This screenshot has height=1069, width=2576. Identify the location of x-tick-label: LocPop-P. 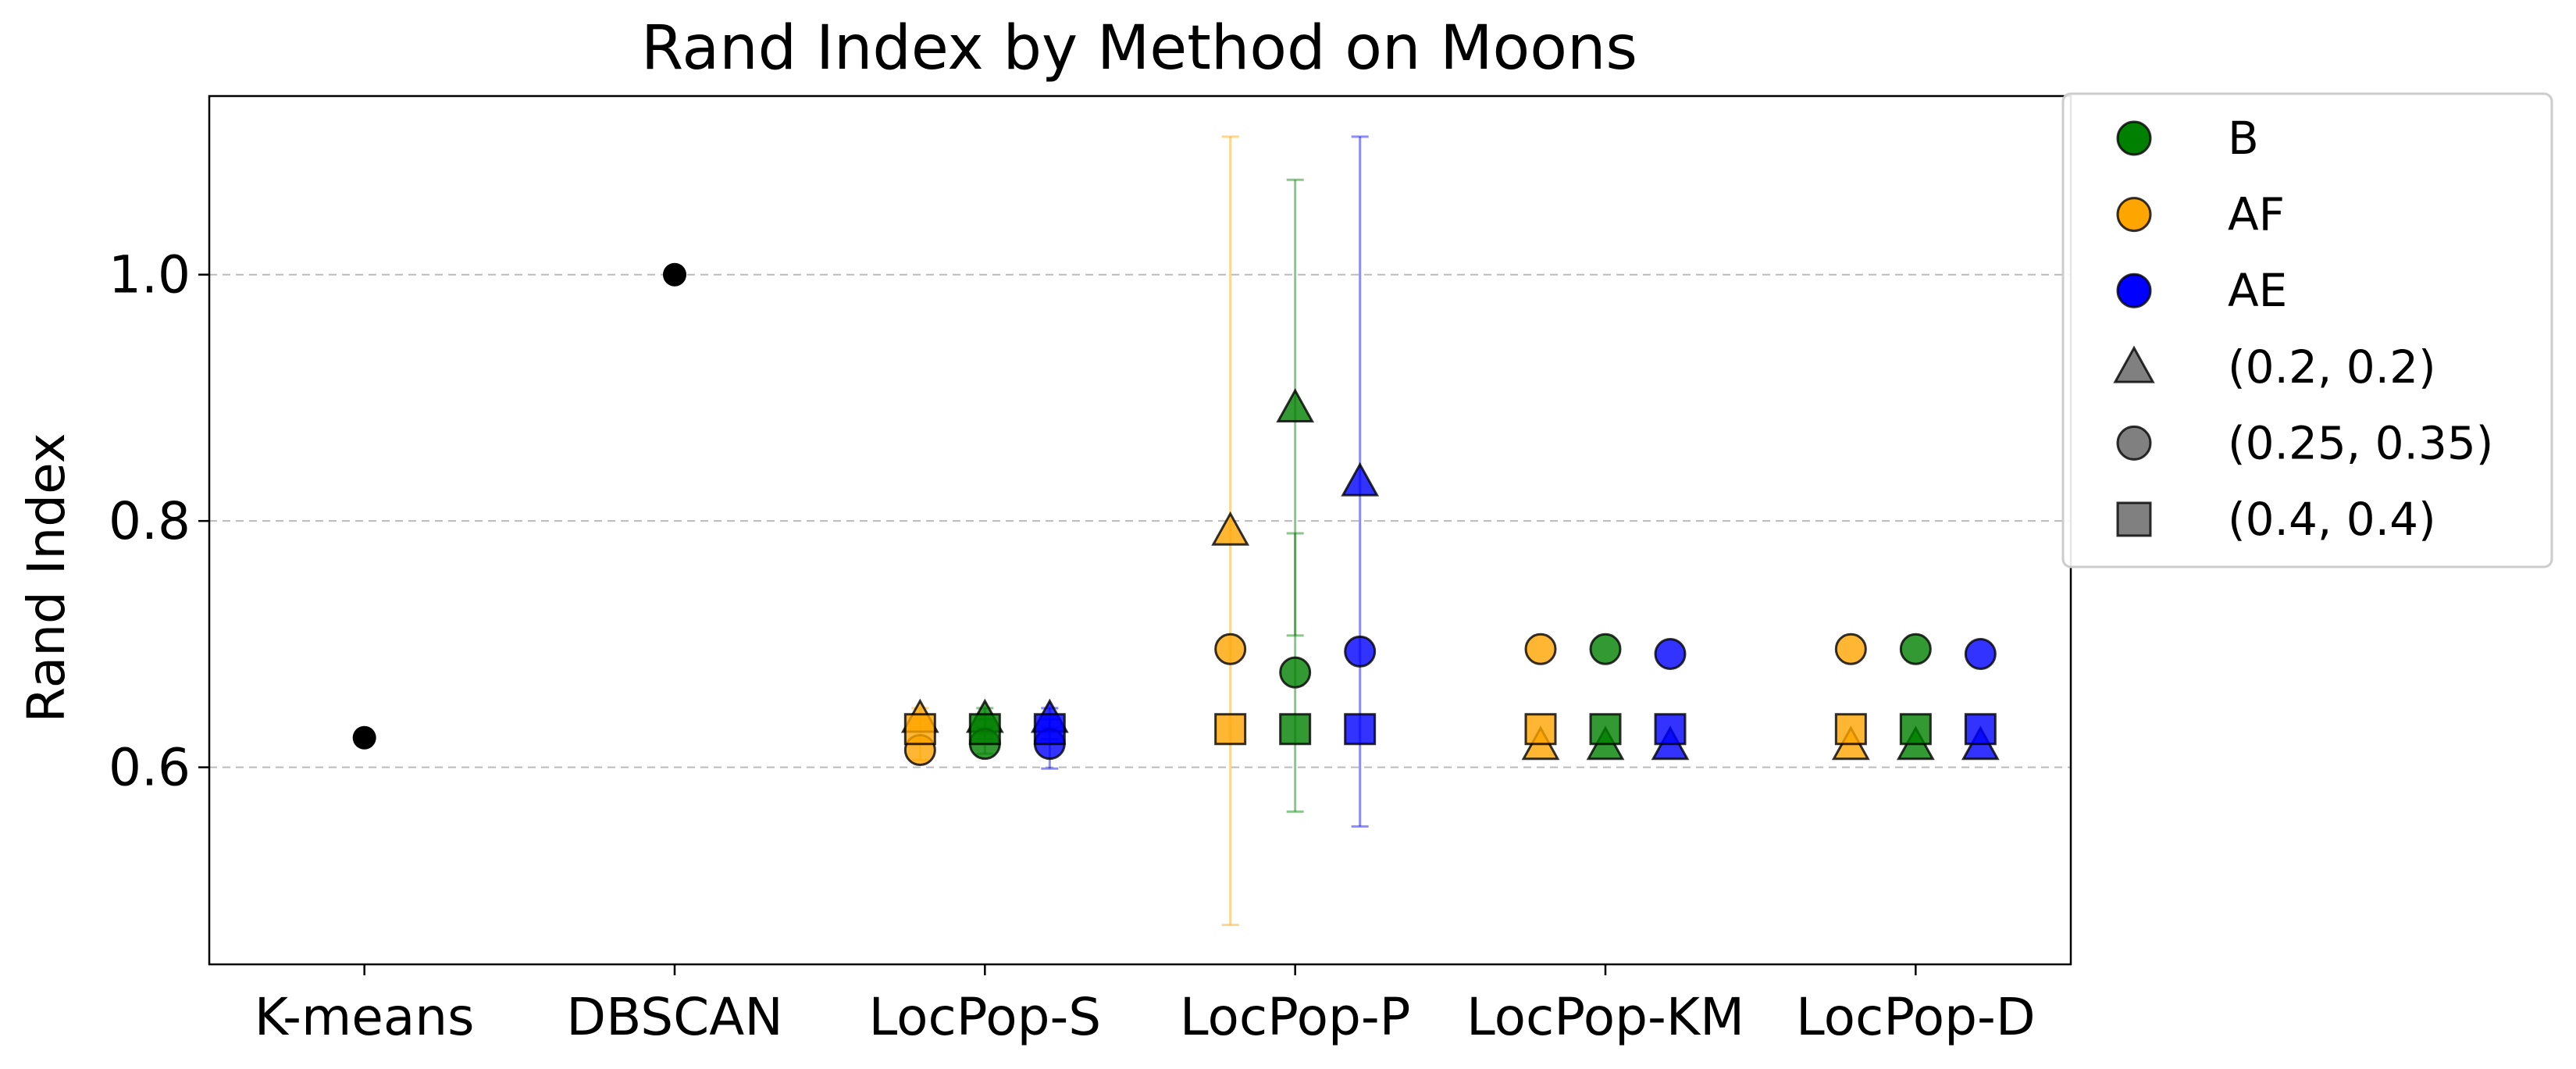
(1295, 1017).